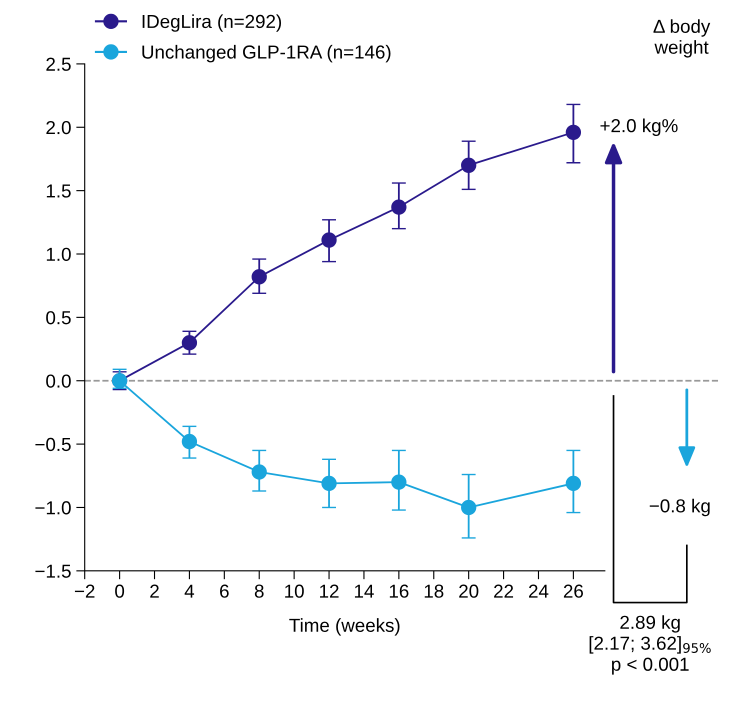  What do you see at coordinates (58, 381) in the screenshot?
I see `y-tick-label: 0.0` at bounding box center [58, 381].